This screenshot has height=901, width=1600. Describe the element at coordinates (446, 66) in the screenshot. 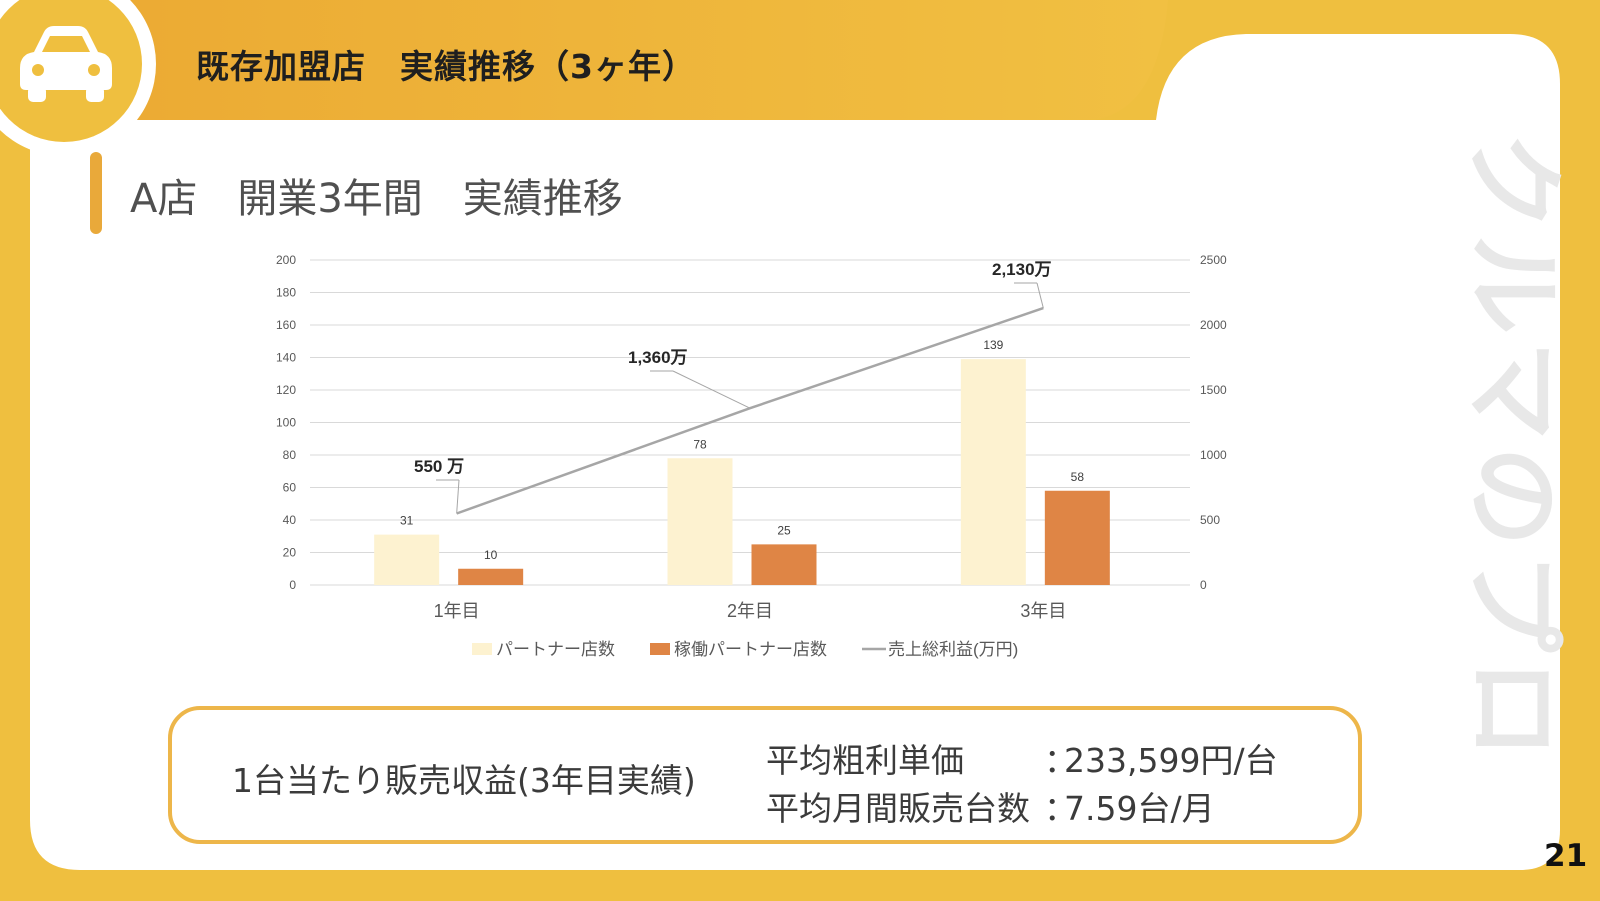

I see `slide-title: 既存加盟店 実績推移（3ヶ年）` at that location.